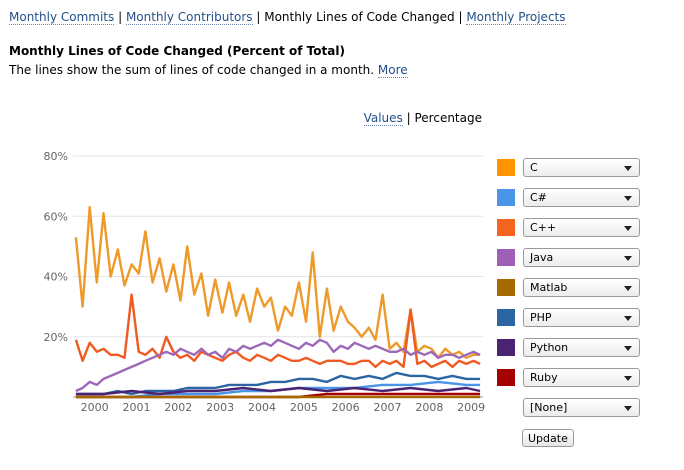 This screenshot has height=470, width=684. Describe the element at coordinates (56, 156) in the screenshot. I see `y-tick-label: 80%` at that location.